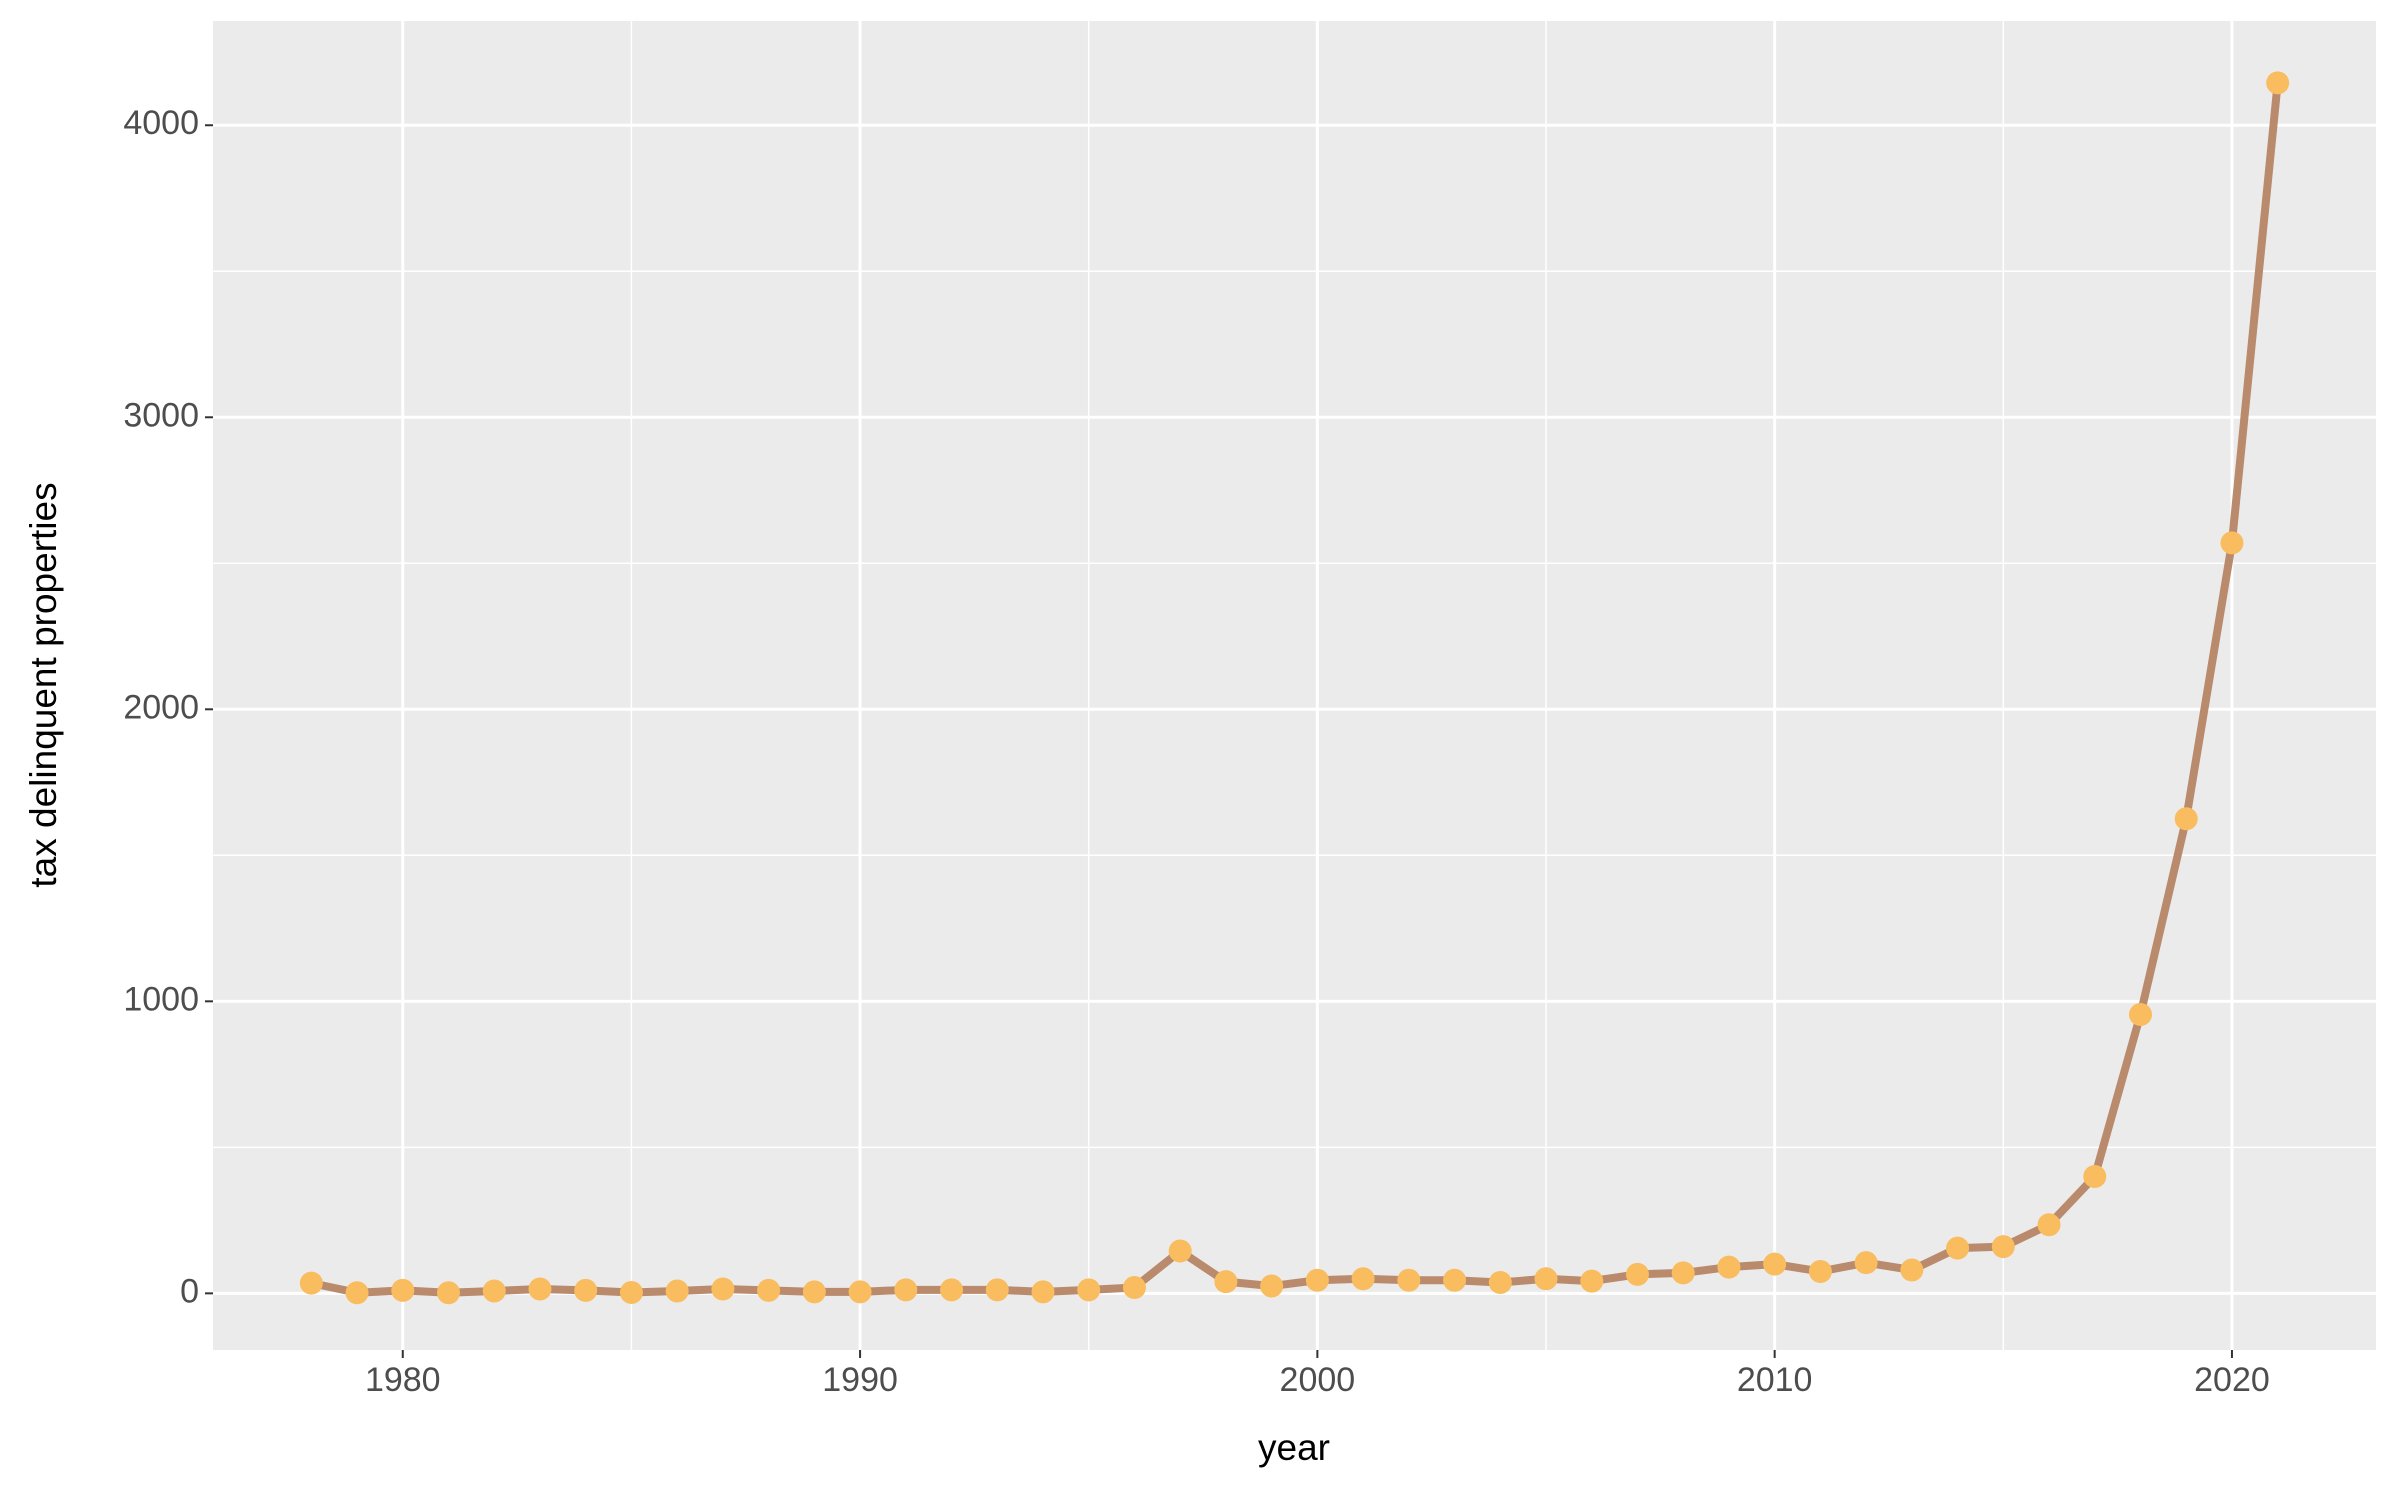  What do you see at coordinates (860, 1380) in the screenshot?
I see `x-tick-label: 1990` at bounding box center [860, 1380].